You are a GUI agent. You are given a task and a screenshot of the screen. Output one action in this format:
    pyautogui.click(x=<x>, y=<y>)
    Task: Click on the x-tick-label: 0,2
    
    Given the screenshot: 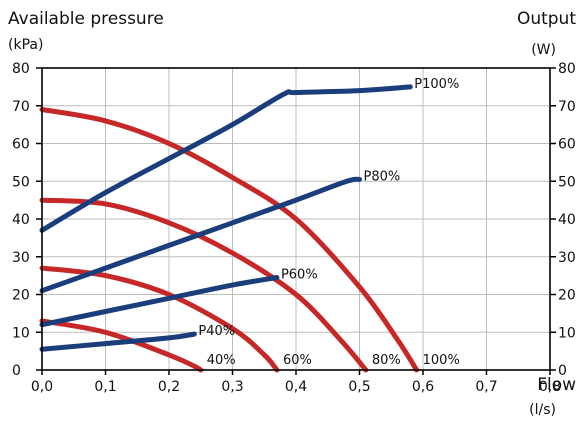 What is the action you would take?
    pyautogui.click(x=169, y=387)
    